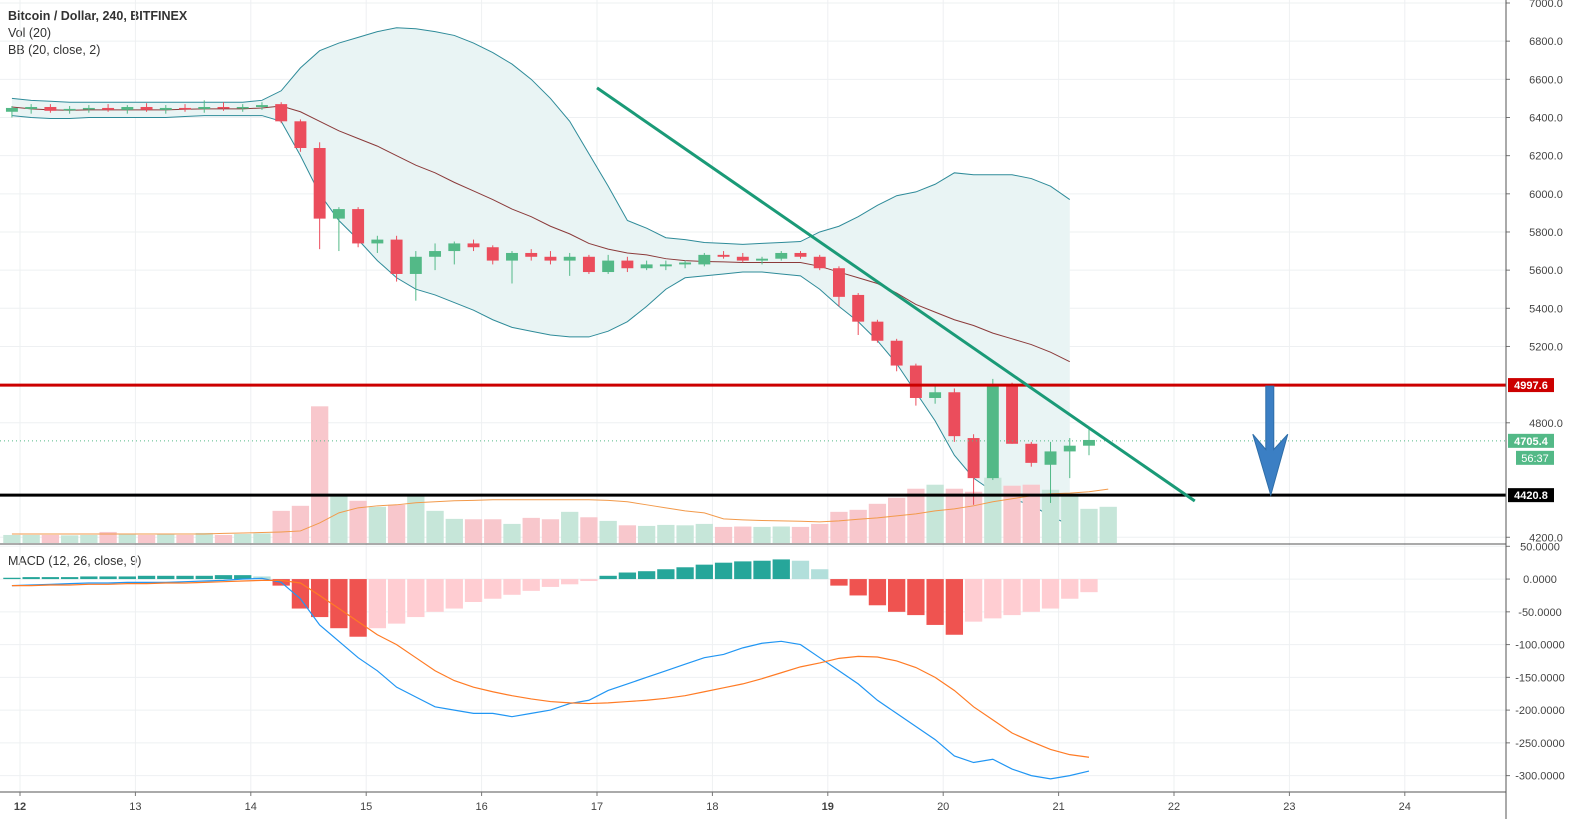 The width and height of the screenshot is (1573, 819). Describe the element at coordinates (1540, 580) in the screenshot. I see `macd-tick-label: 0.0000` at that location.